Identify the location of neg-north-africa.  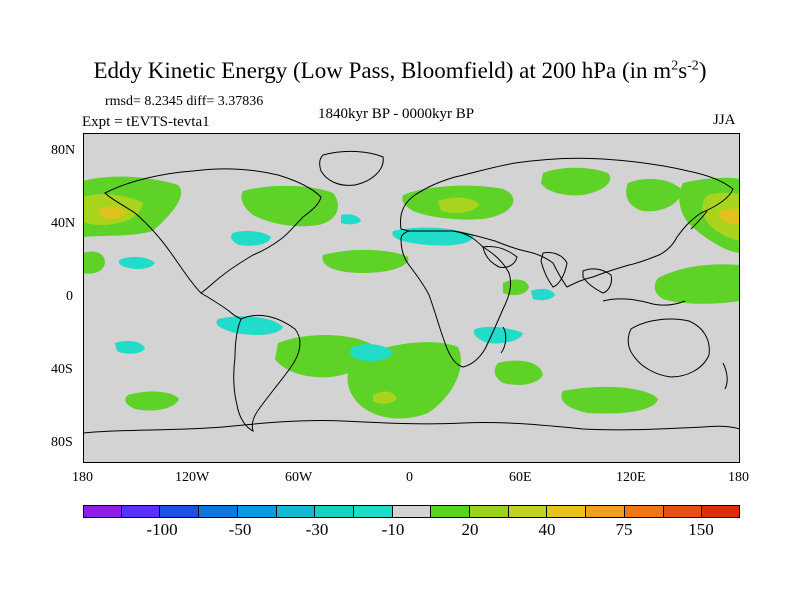
(433, 236).